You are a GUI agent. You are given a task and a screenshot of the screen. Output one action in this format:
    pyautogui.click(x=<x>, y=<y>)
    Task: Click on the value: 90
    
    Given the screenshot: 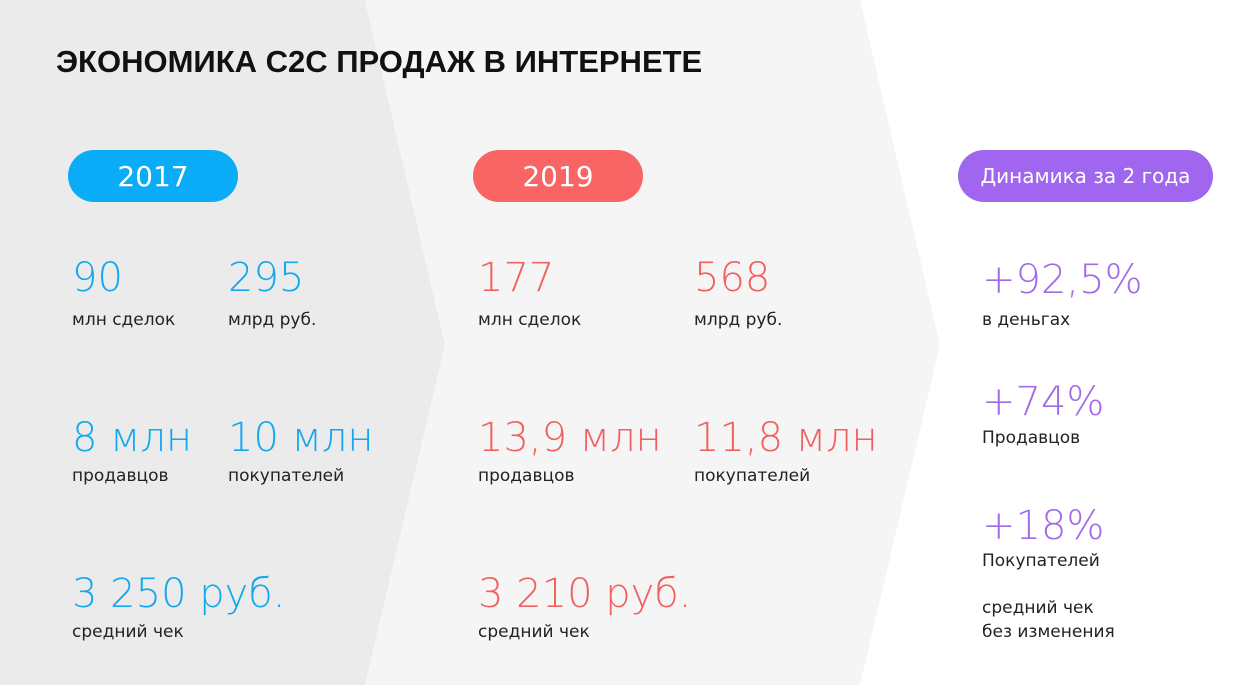 What is the action you would take?
    pyautogui.click(x=97, y=278)
    